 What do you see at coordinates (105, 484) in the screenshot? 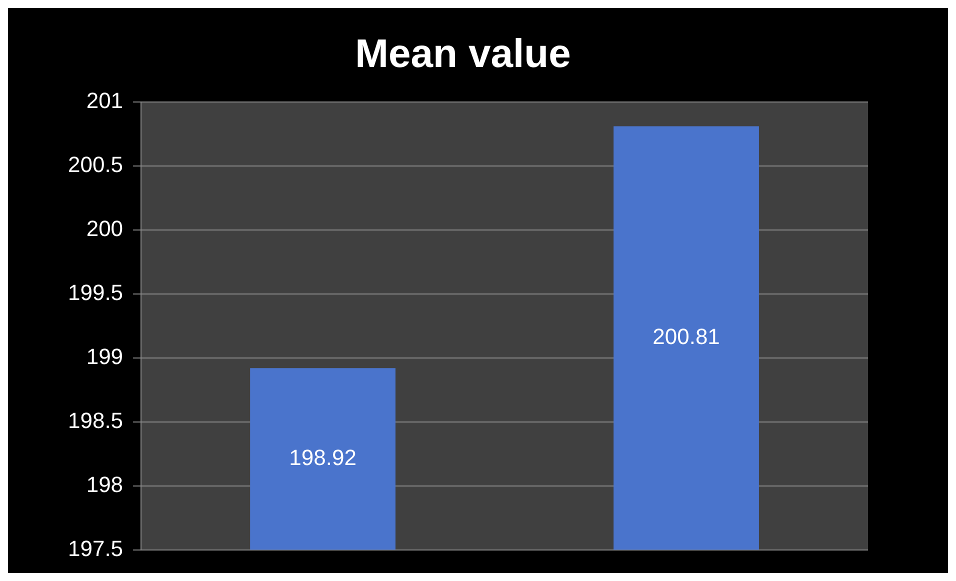
I see `y-tick-label: 198` at bounding box center [105, 484].